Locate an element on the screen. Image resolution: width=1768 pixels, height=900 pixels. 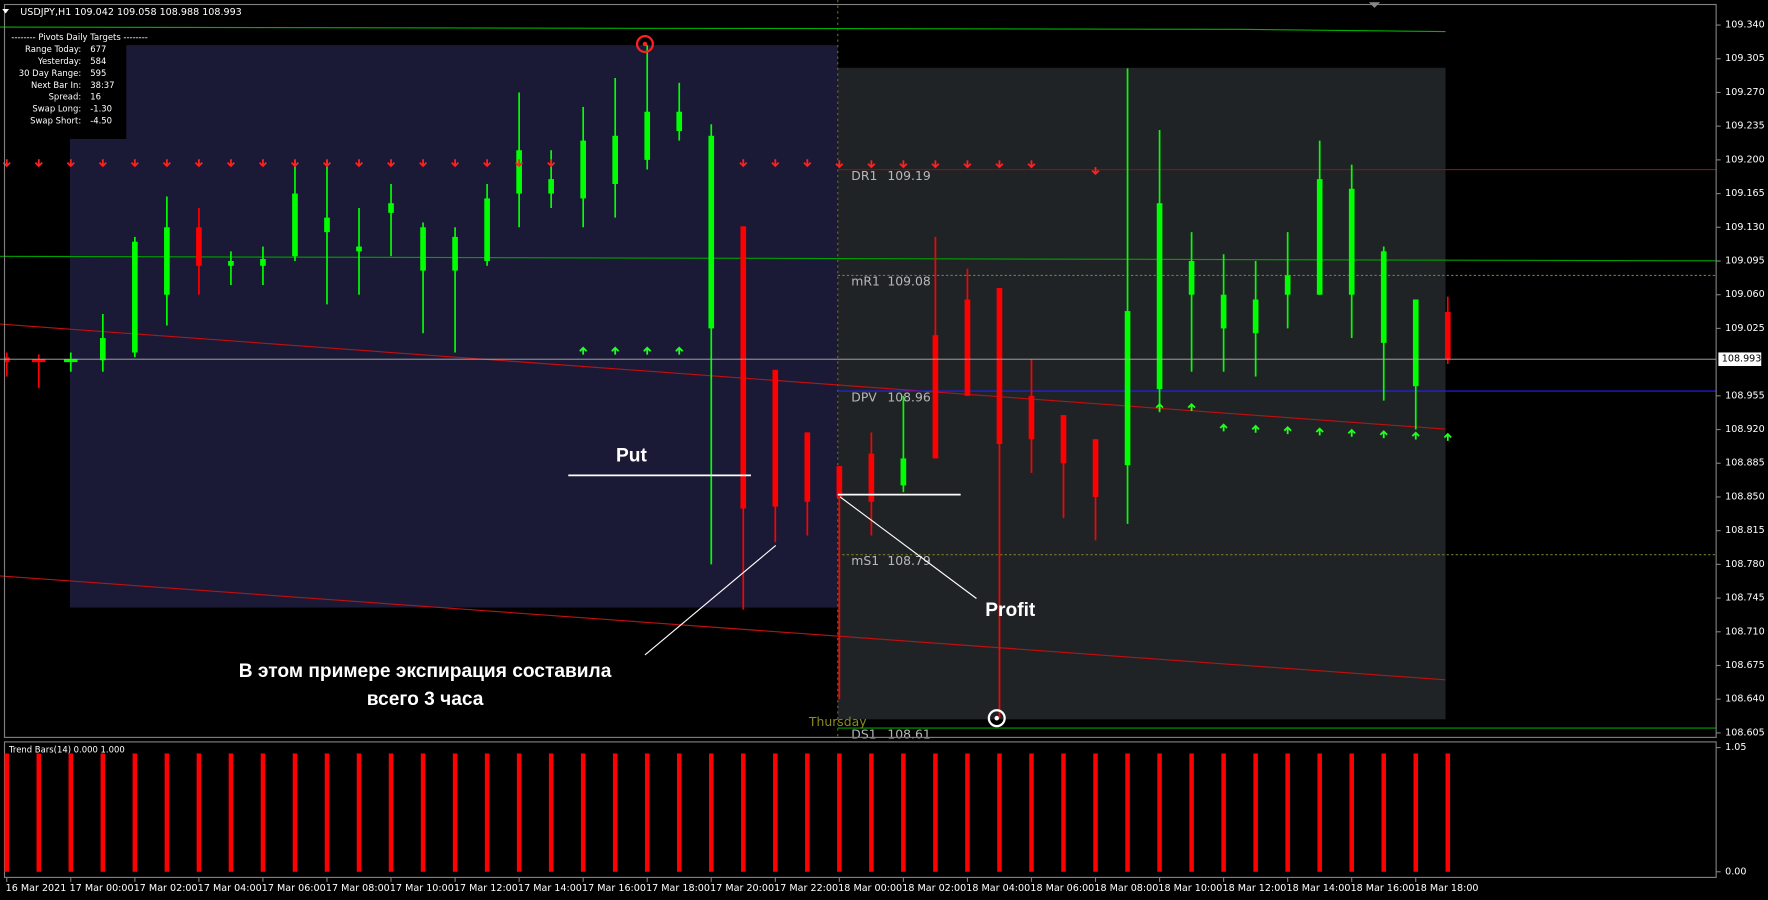
scroll-marker is located at coordinates (1374, 5).